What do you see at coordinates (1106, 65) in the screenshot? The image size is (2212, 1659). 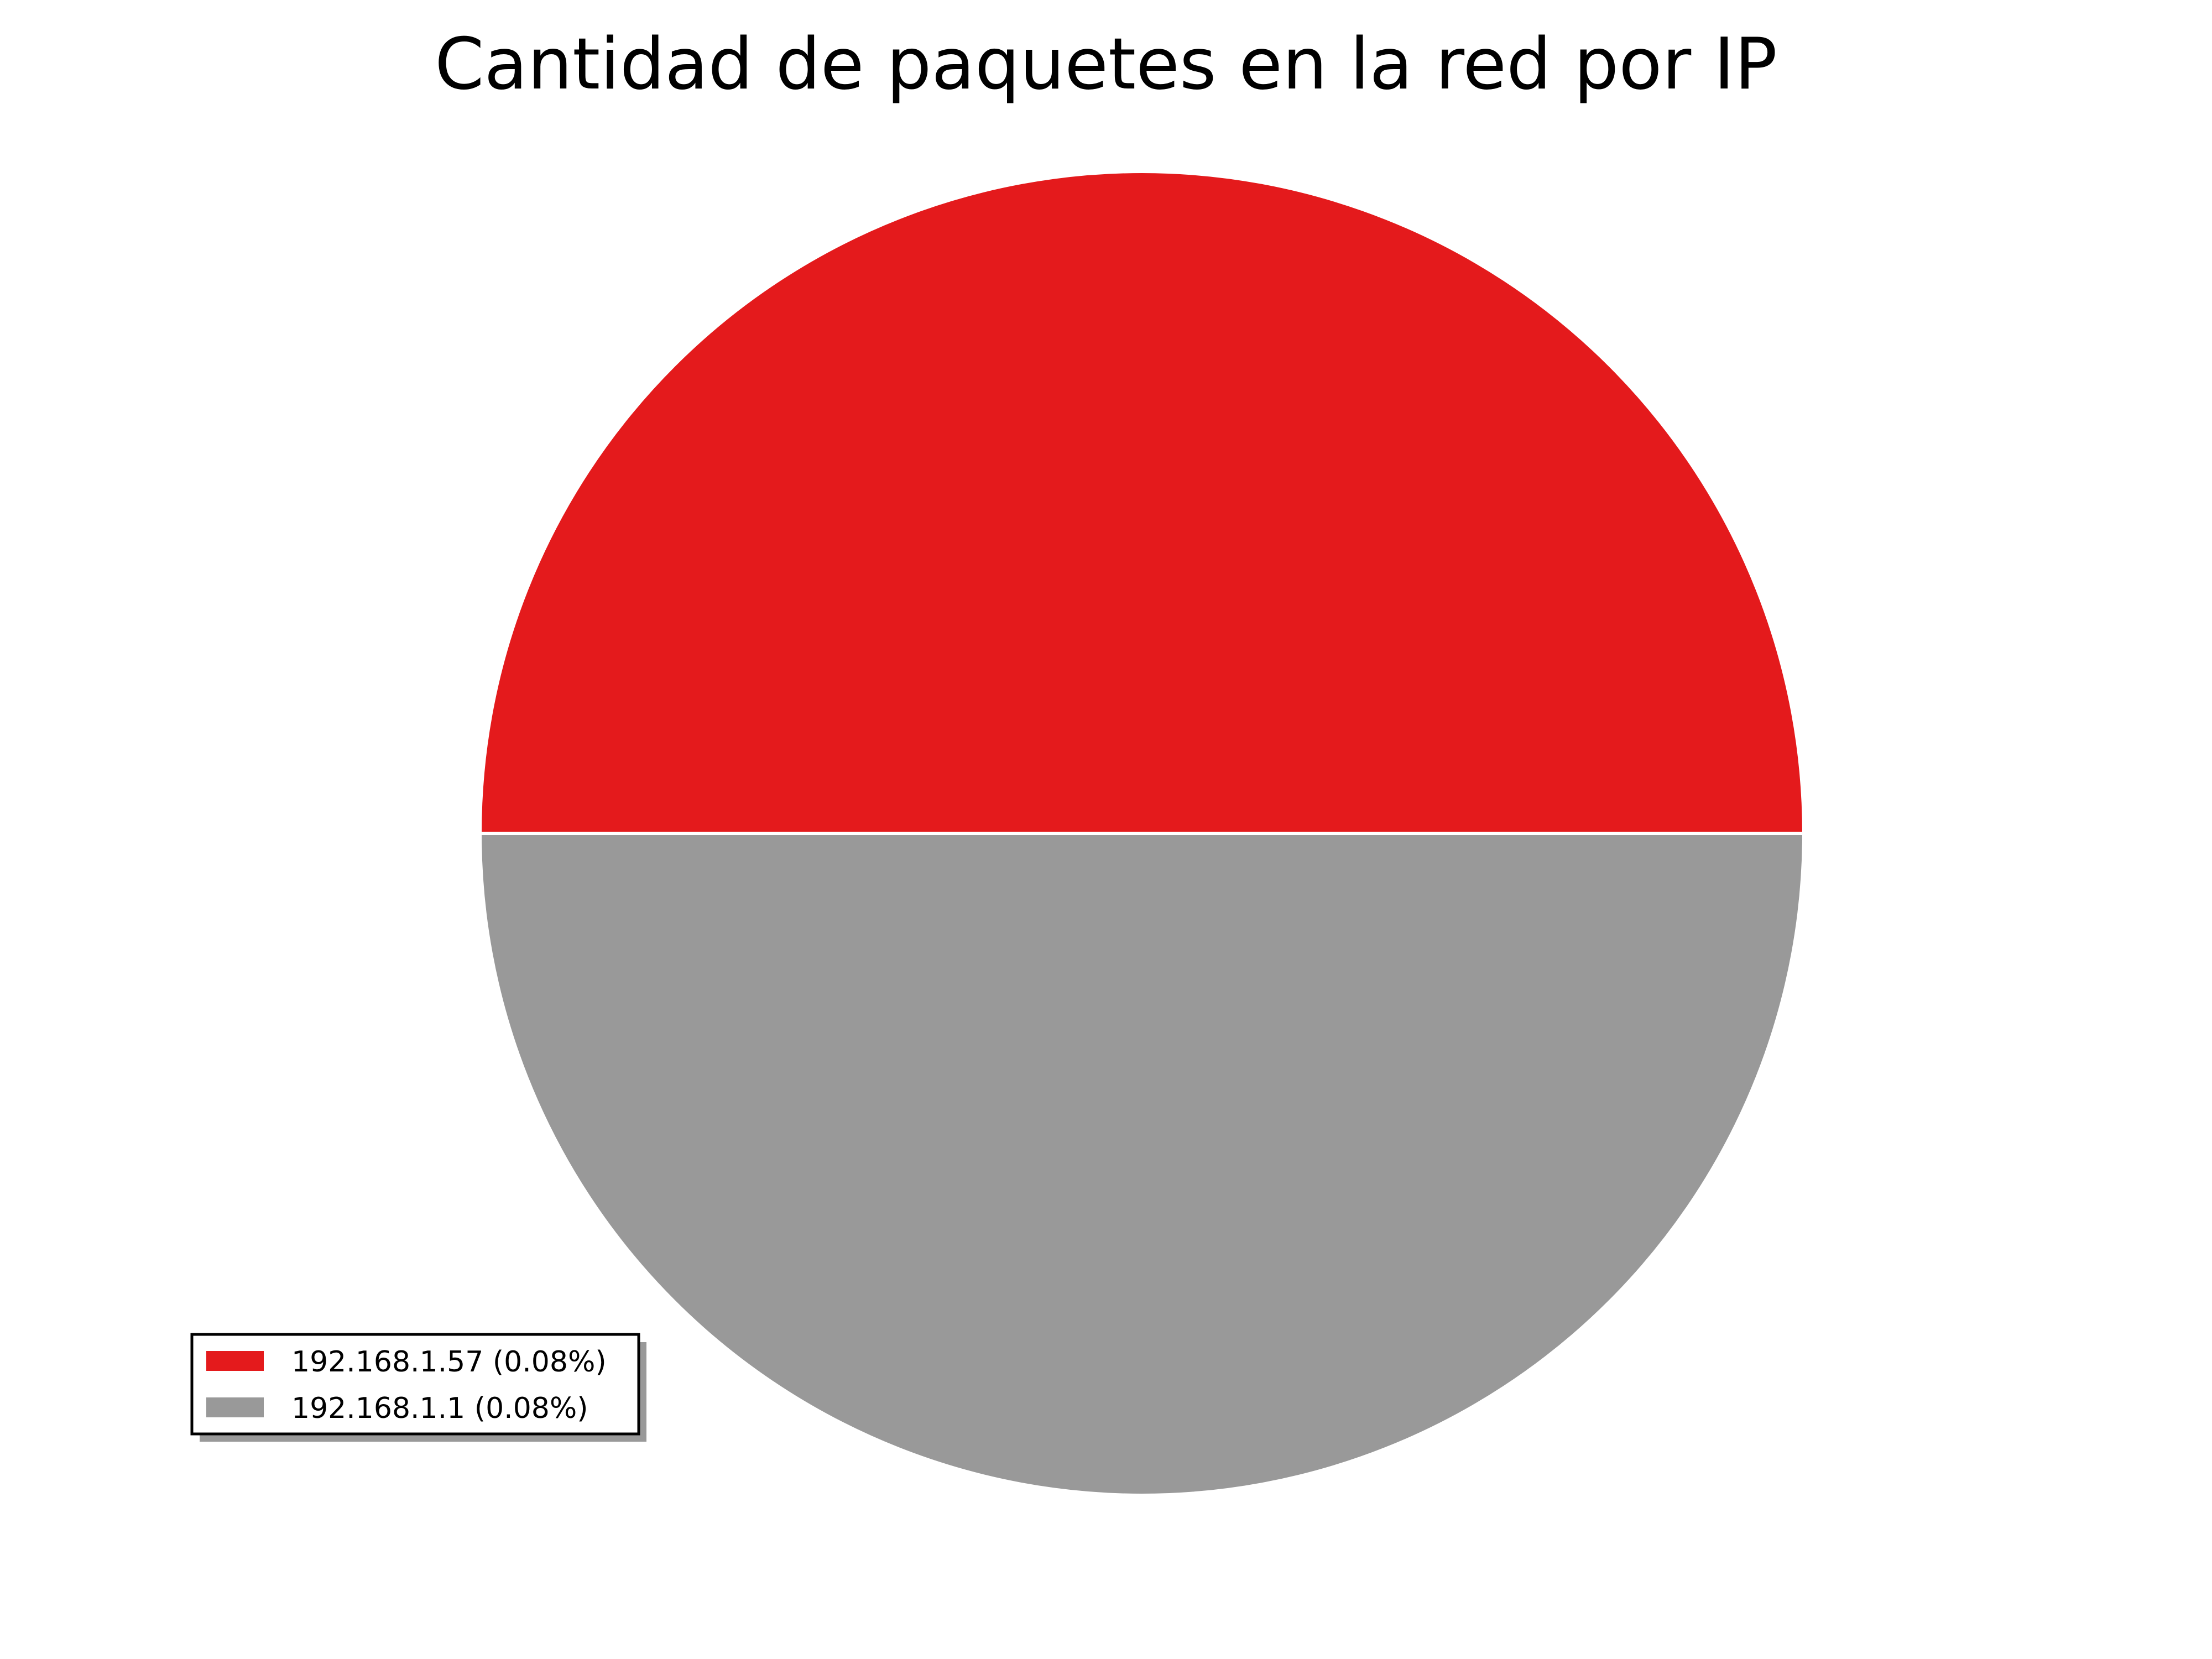 I see `chart-title: Cantidad de paquetes en la red por IP` at bounding box center [1106, 65].